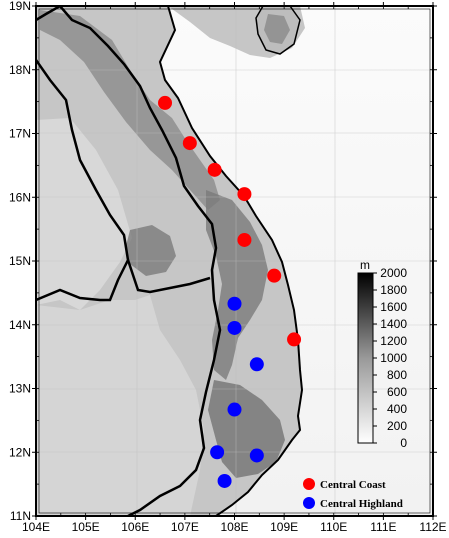  What do you see at coordinates (237, 285) in the screenshot?
I see `mountain-range-central` at bounding box center [237, 285].